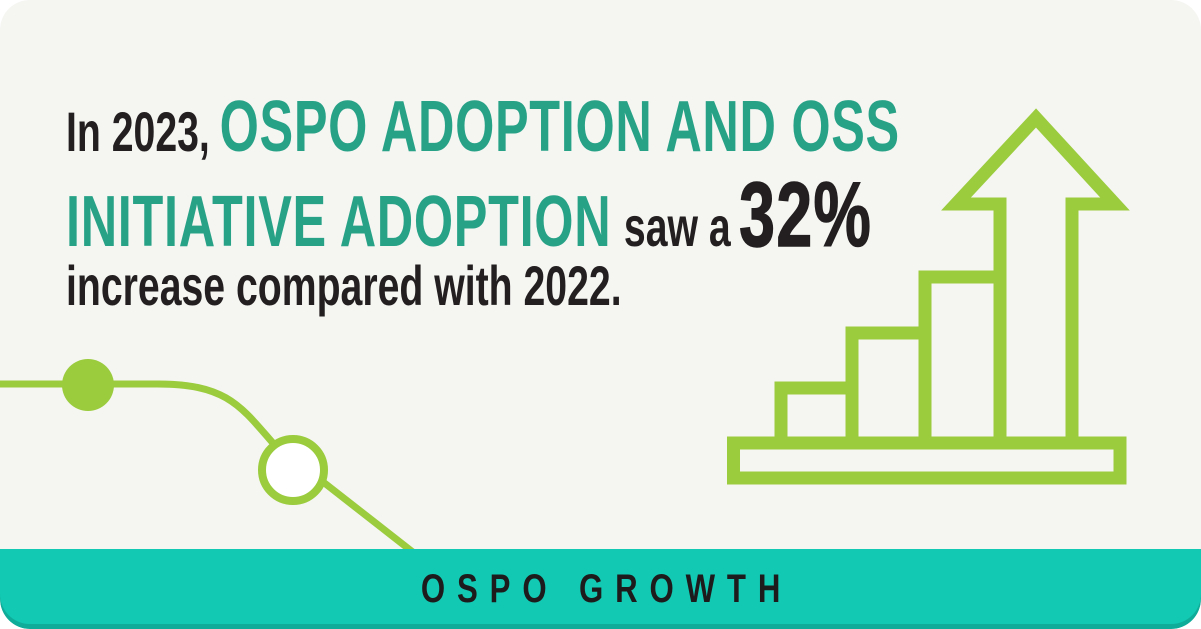 The image size is (1201, 629). I want to click on footer-banner: OSPO GROWTH, so click(600, 589).